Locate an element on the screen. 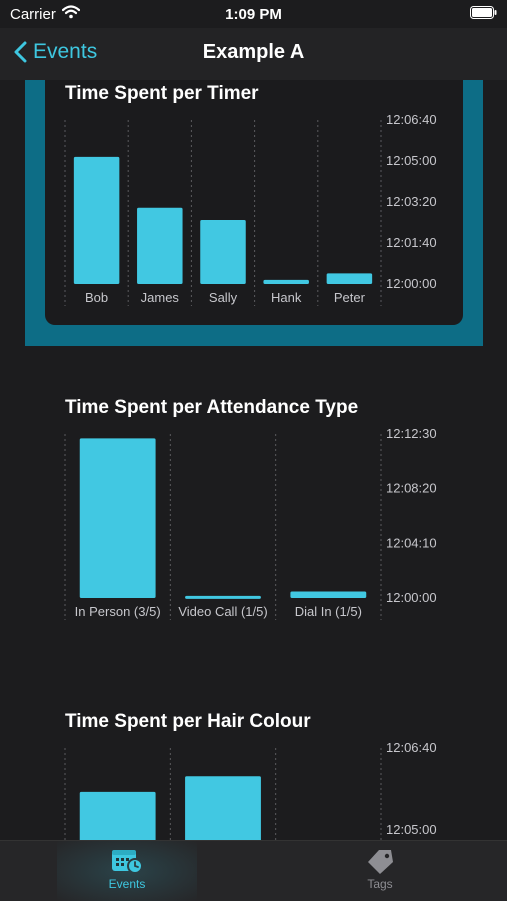 This screenshot has height=901, width=507. back-button: Events is located at coordinates (55, 52).